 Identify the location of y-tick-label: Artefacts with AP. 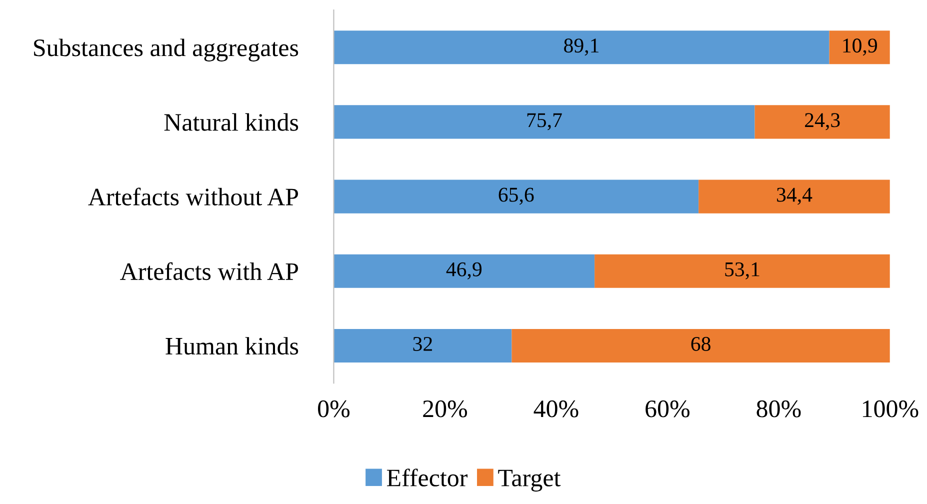
(209, 271).